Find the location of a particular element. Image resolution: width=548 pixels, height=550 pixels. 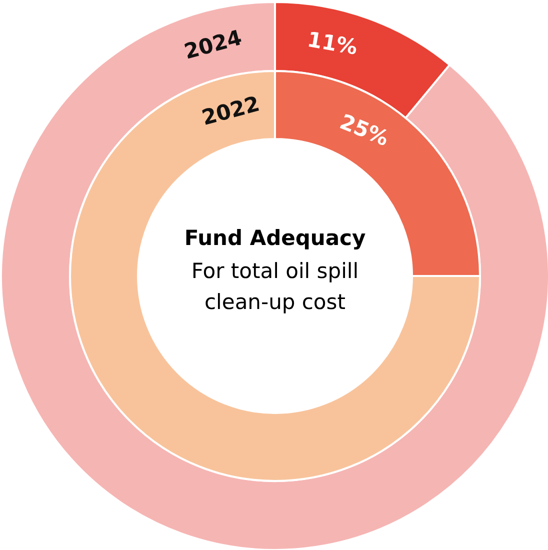

data-label: 11% is located at coordinates (333, 43).